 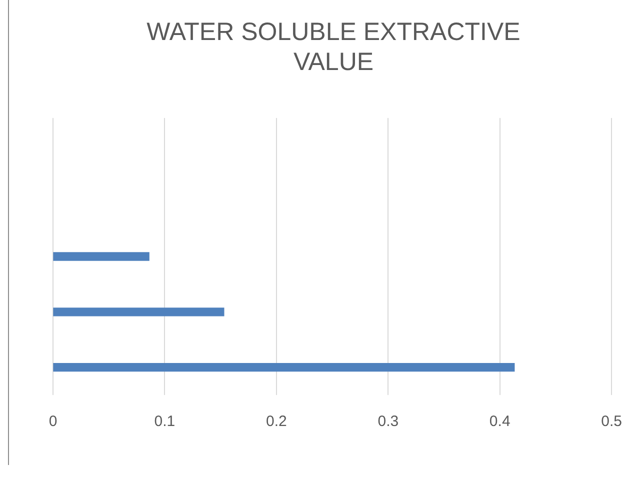 I want to click on x-tick-label: 0.2, so click(x=276, y=421).